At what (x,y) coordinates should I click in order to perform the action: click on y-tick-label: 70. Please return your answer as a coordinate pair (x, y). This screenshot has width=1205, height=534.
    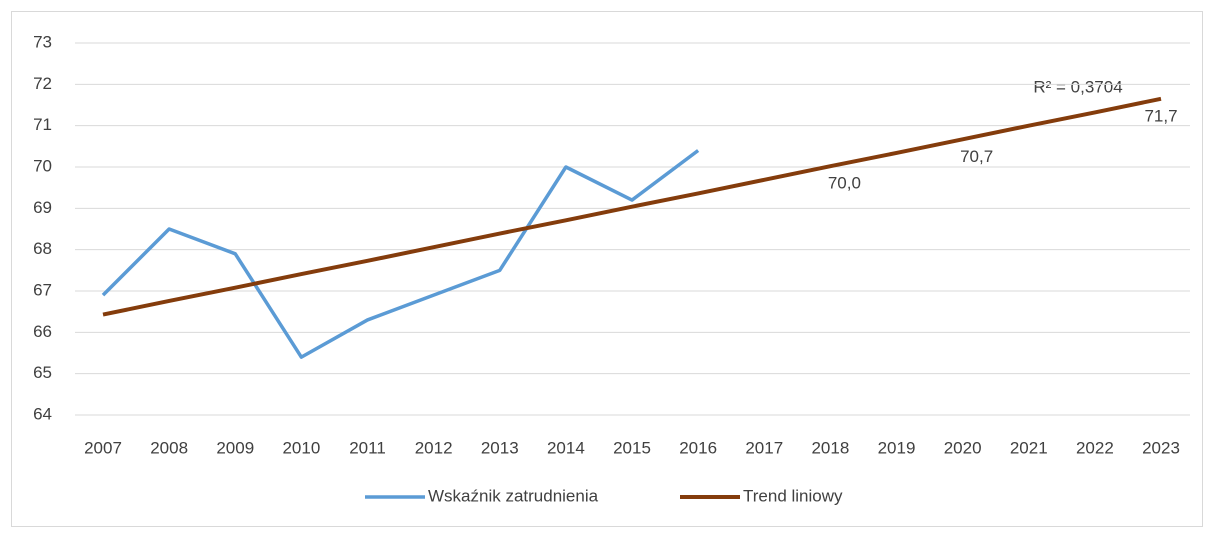
    Looking at the image, I should click on (42, 165).